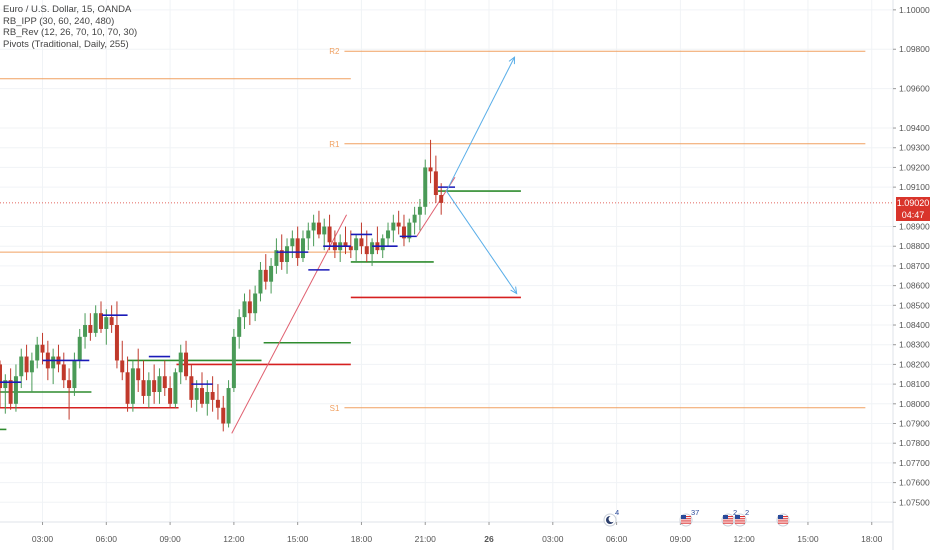  Describe the element at coordinates (914, 227) in the screenshot. I see `price-tick-label: 1.08900` at that location.